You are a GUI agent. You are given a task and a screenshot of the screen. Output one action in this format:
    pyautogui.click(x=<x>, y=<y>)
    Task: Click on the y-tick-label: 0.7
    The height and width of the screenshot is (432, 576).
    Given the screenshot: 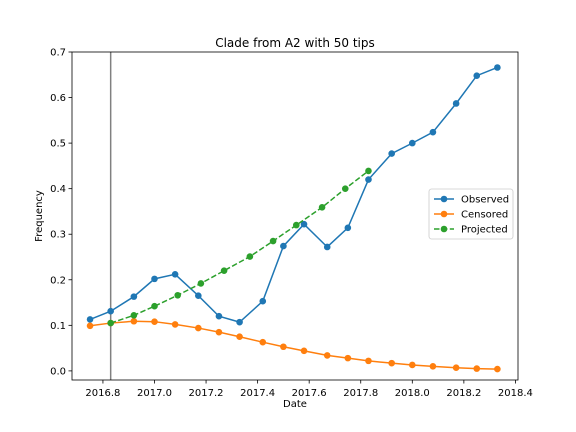 What is the action you would take?
    pyautogui.click(x=58, y=53)
    